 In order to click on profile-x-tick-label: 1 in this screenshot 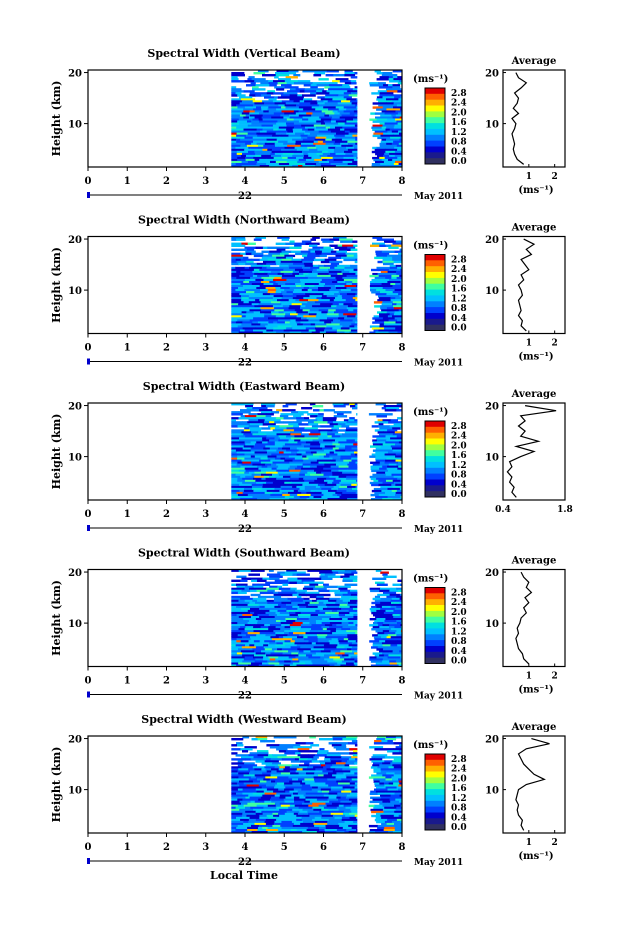, I will do `click(529, 677)`.